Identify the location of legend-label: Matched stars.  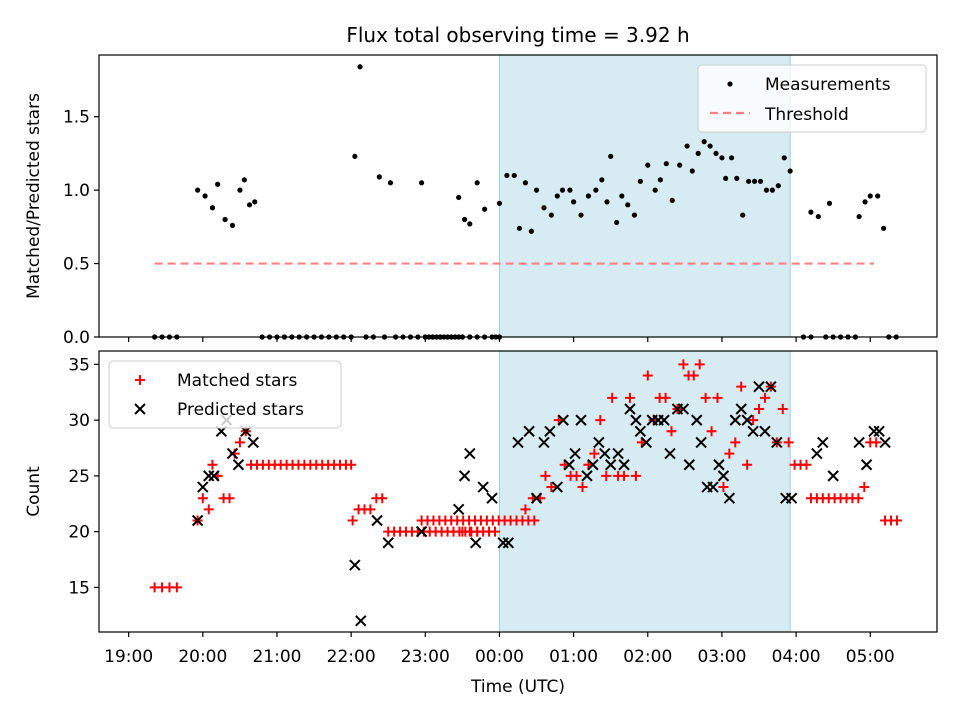
(237, 381).